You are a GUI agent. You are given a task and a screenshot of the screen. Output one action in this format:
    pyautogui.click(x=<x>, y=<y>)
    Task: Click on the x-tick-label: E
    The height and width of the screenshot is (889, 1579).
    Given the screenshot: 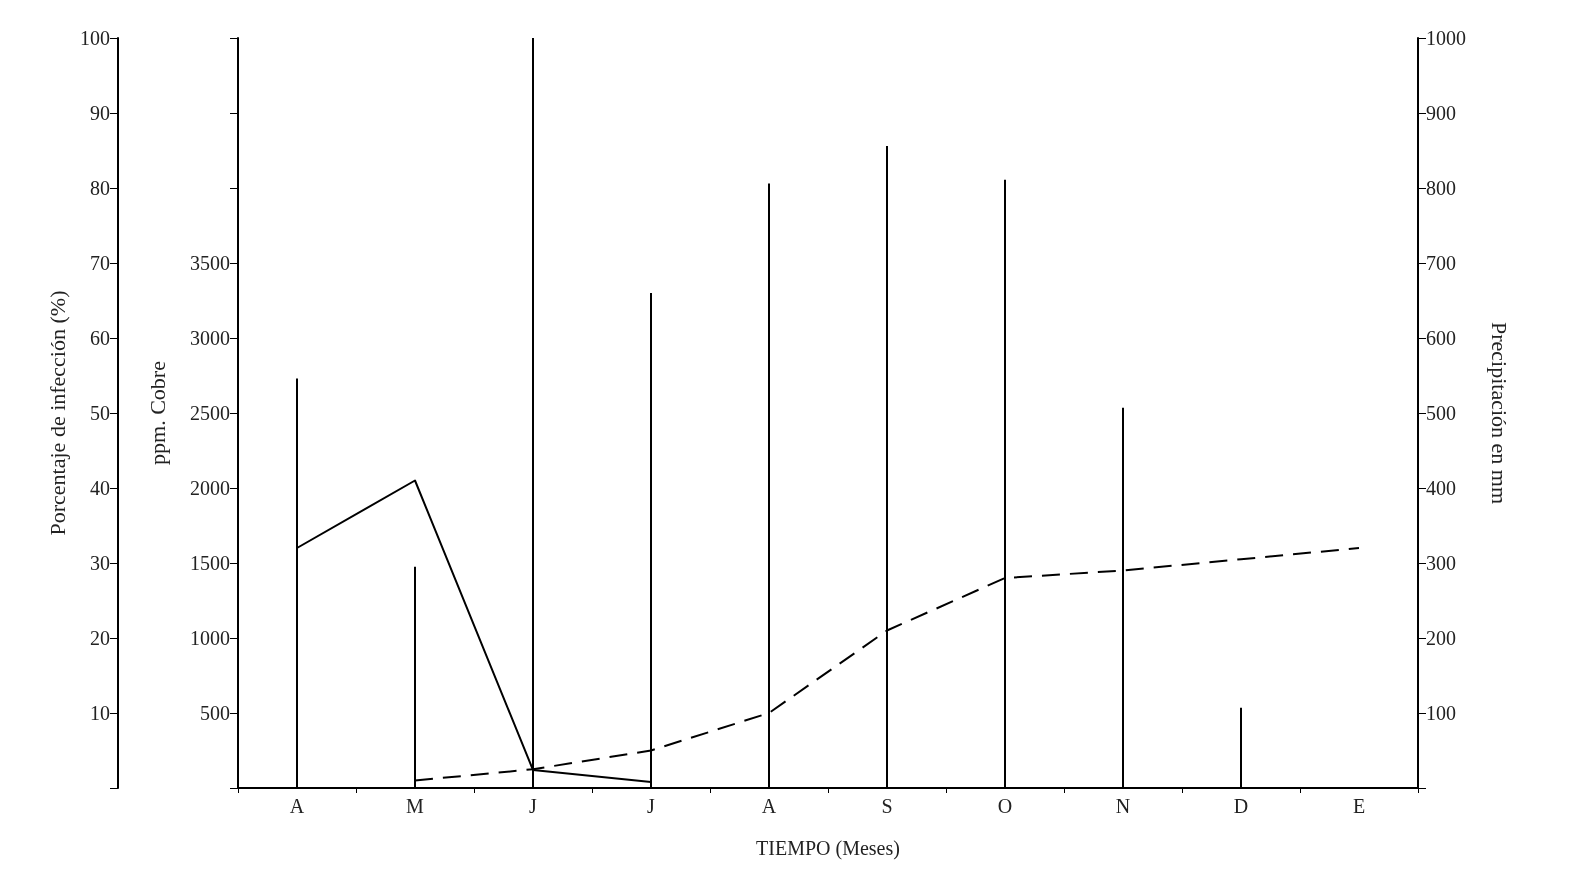 What is the action you would take?
    pyautogui.click(x=1359, y=806)
    